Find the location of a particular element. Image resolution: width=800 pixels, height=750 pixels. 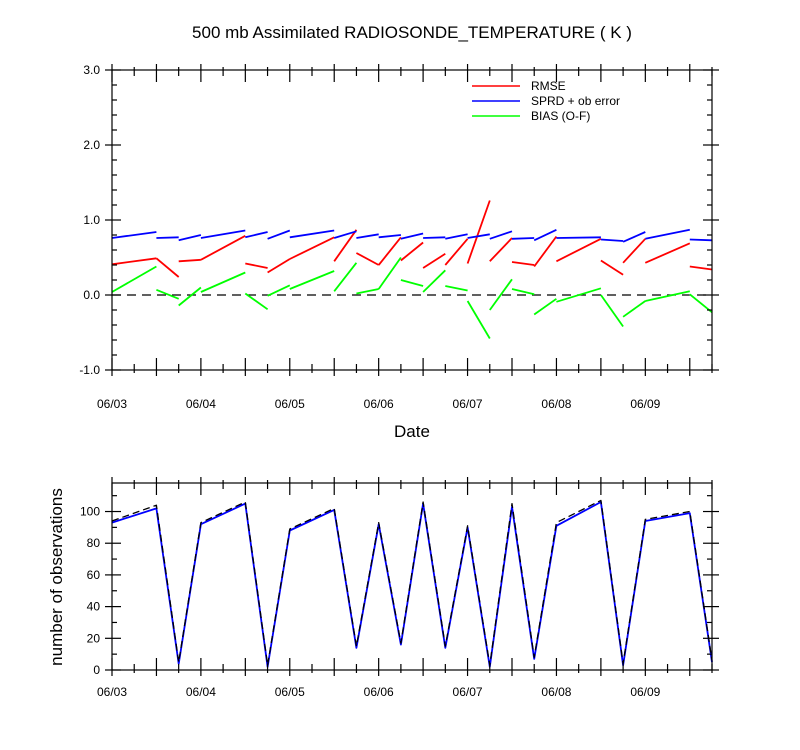

legend: RMSE SPRD + ob error BIAS (O-F) is located at coordinates (546, 101).